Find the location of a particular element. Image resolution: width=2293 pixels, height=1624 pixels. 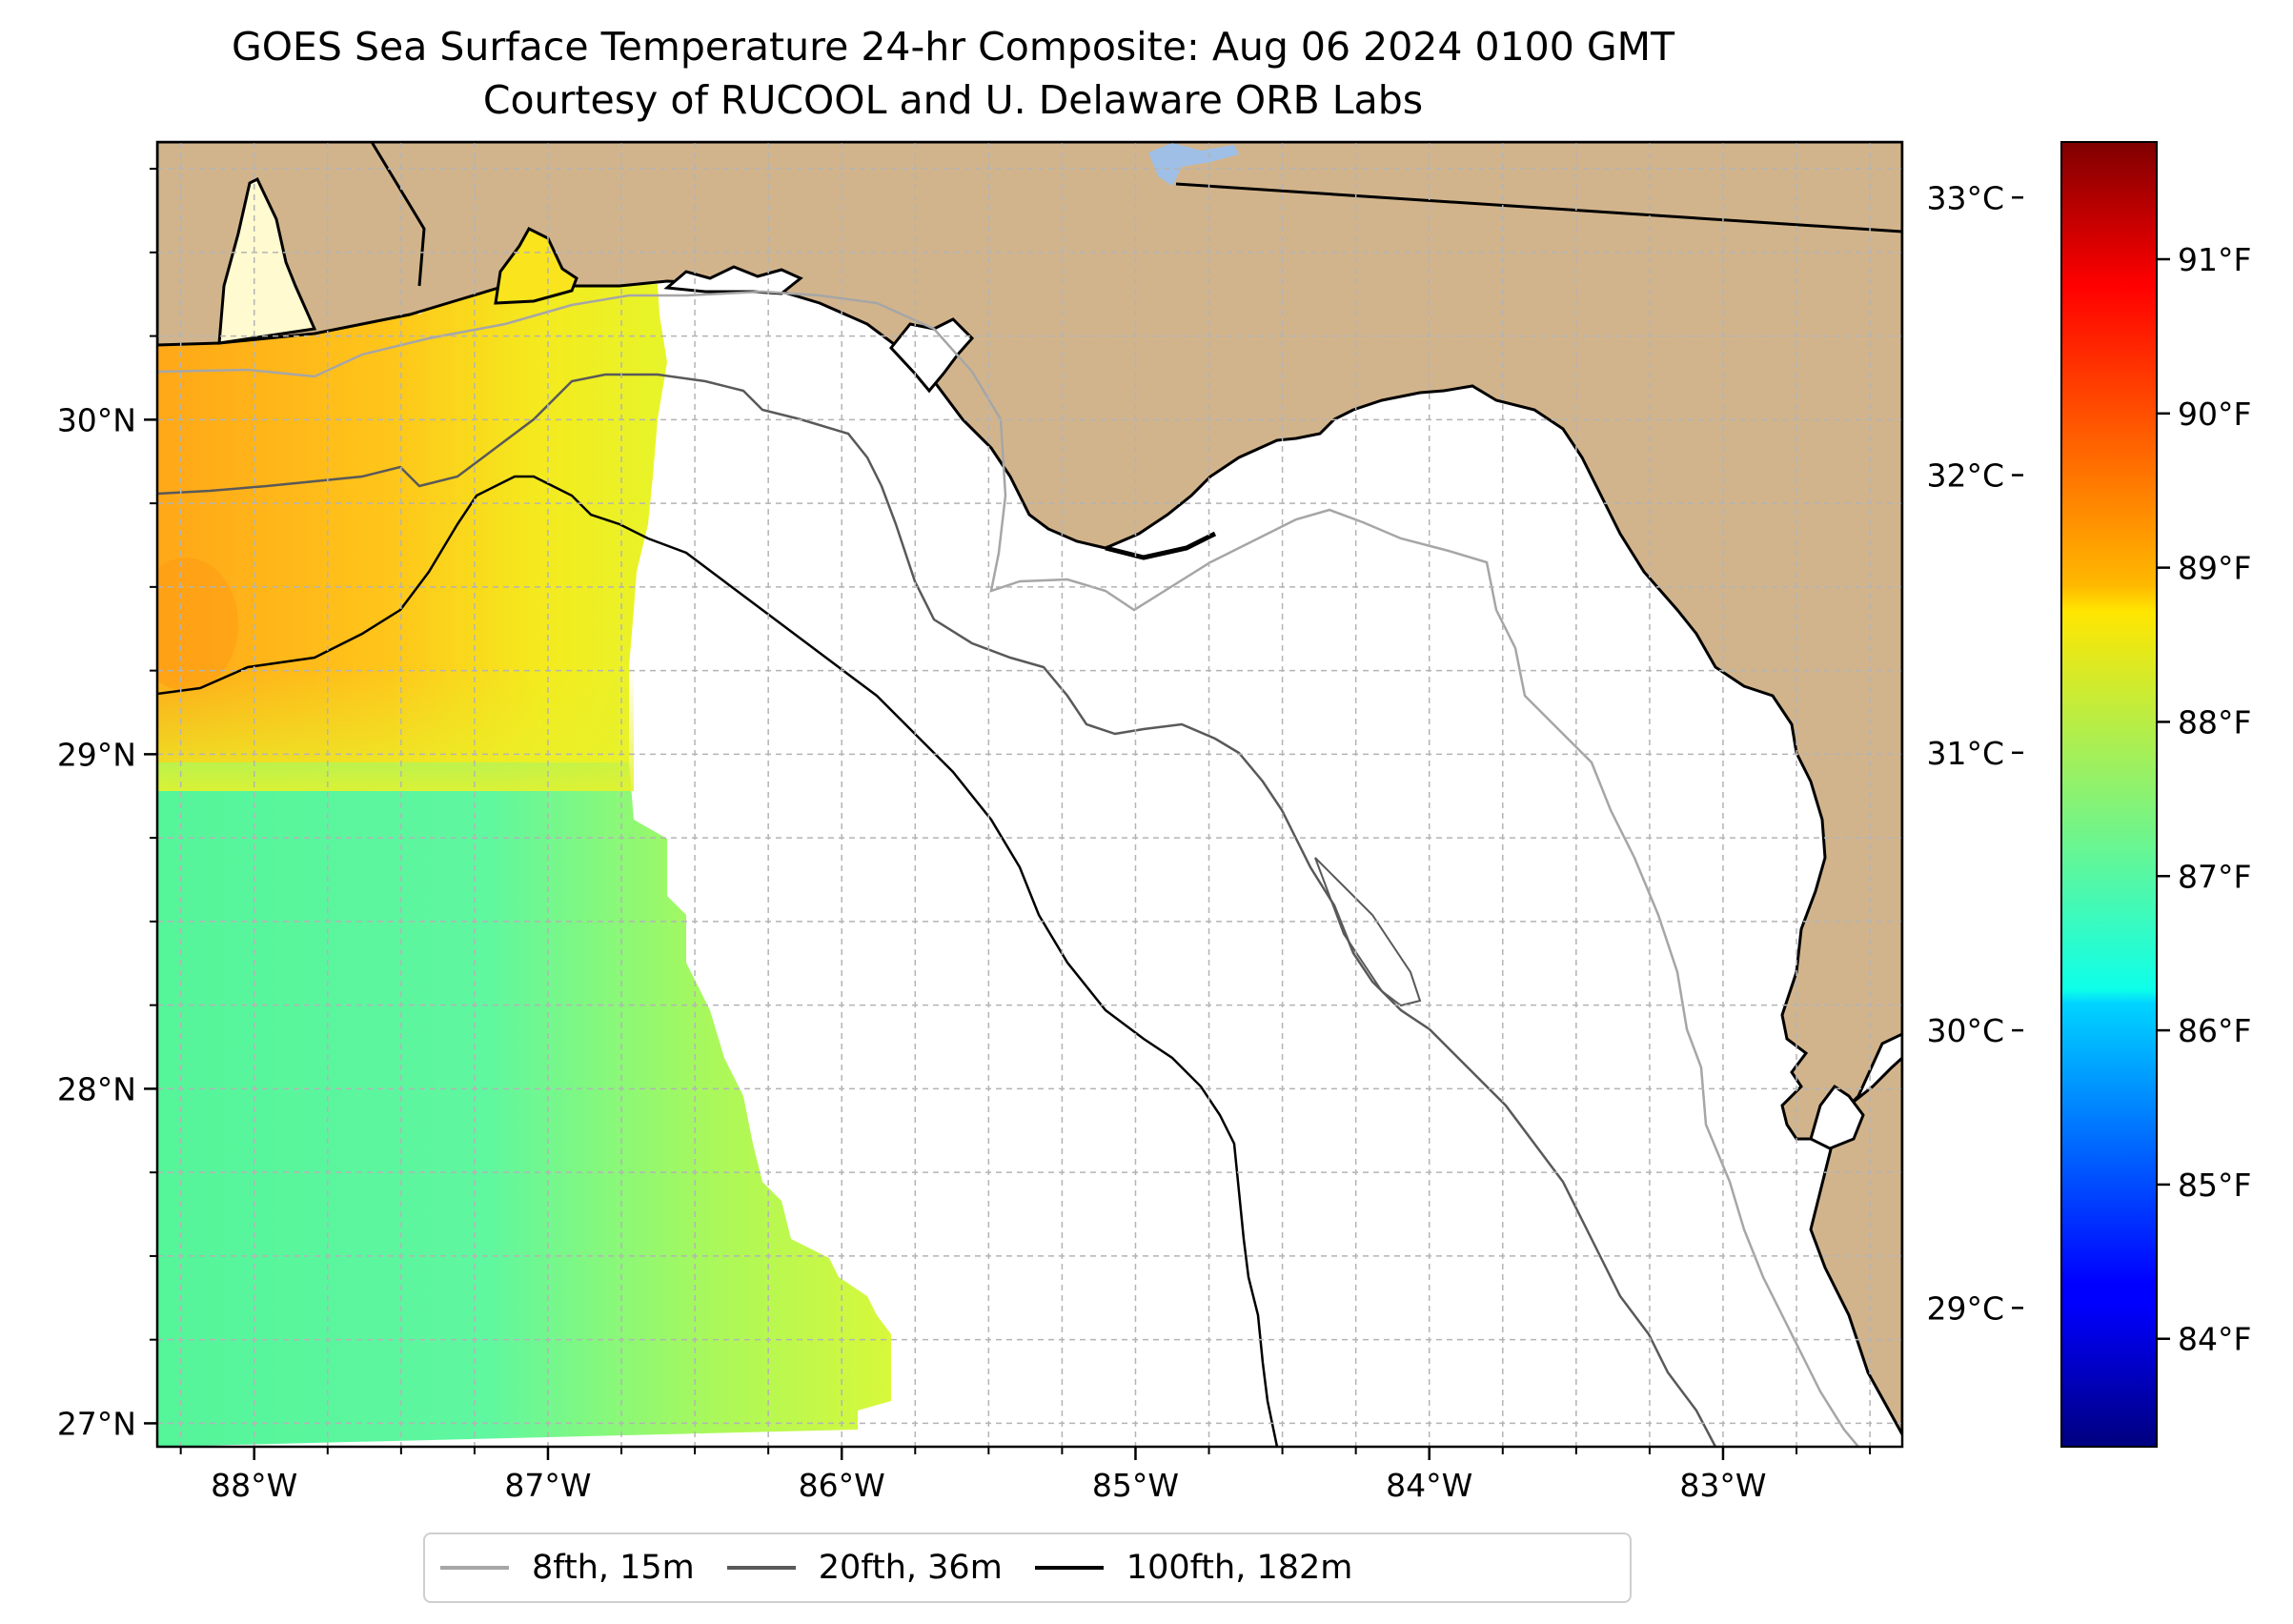

celsius-tick-label: 31°C is located at coordinates (1965, 753).